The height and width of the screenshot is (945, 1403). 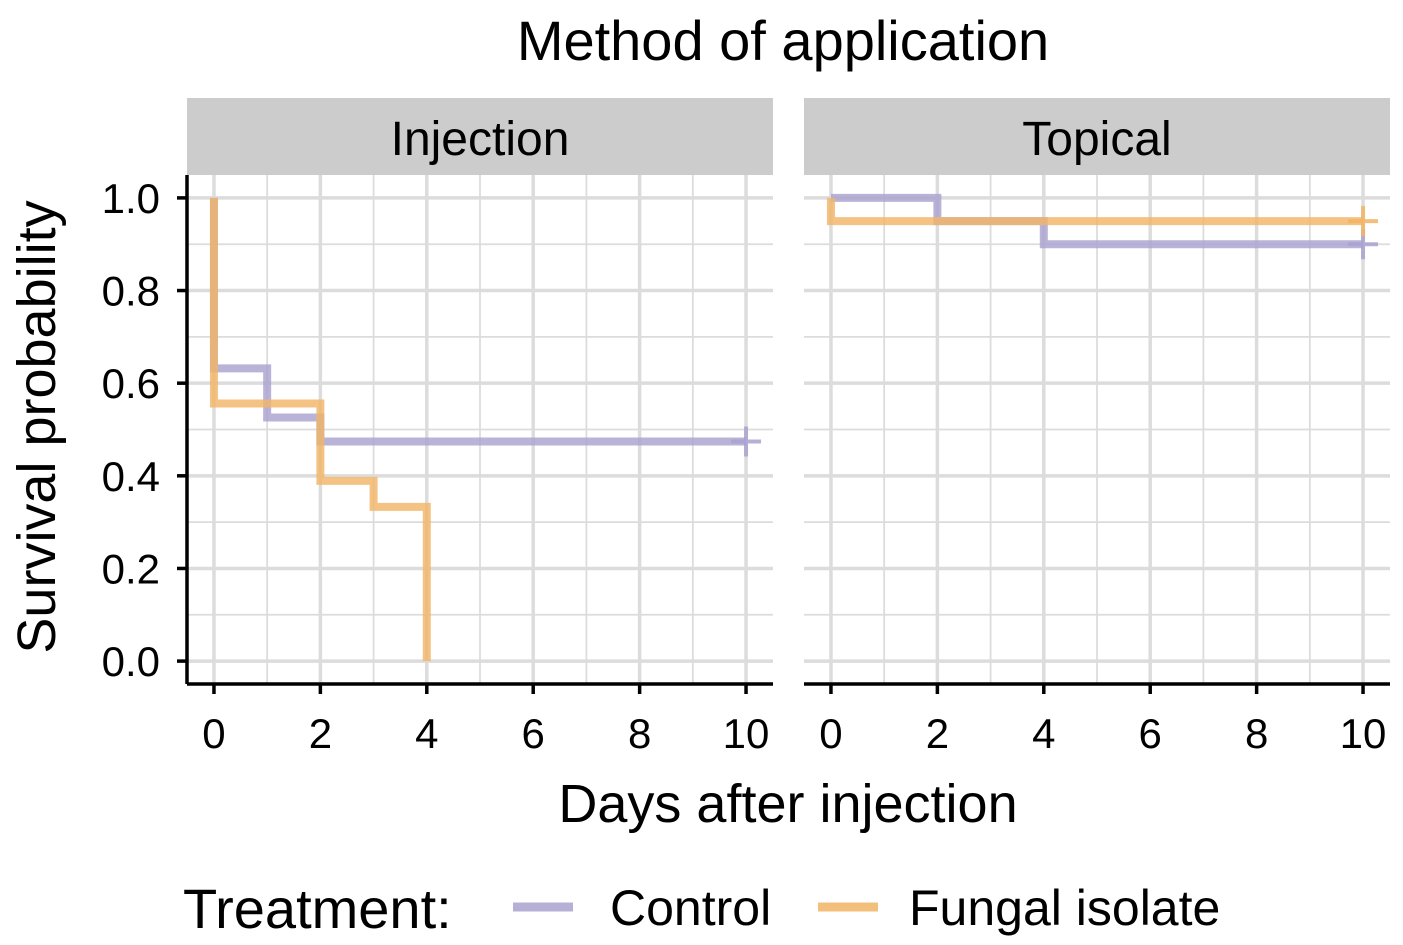 What do you see at coordinates (787, 804) in the screenshot?
I see `x-axis-title: Days after injection` at bounding box center [787, 804].